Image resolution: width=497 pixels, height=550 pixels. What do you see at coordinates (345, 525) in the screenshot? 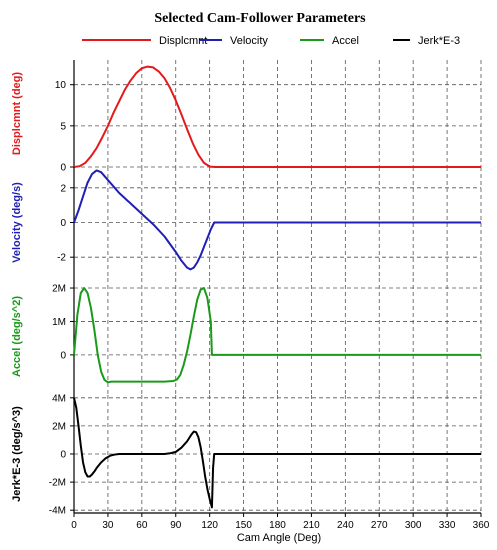
I see `x-tick-label-8: 240` at bounding box center [345, 525].